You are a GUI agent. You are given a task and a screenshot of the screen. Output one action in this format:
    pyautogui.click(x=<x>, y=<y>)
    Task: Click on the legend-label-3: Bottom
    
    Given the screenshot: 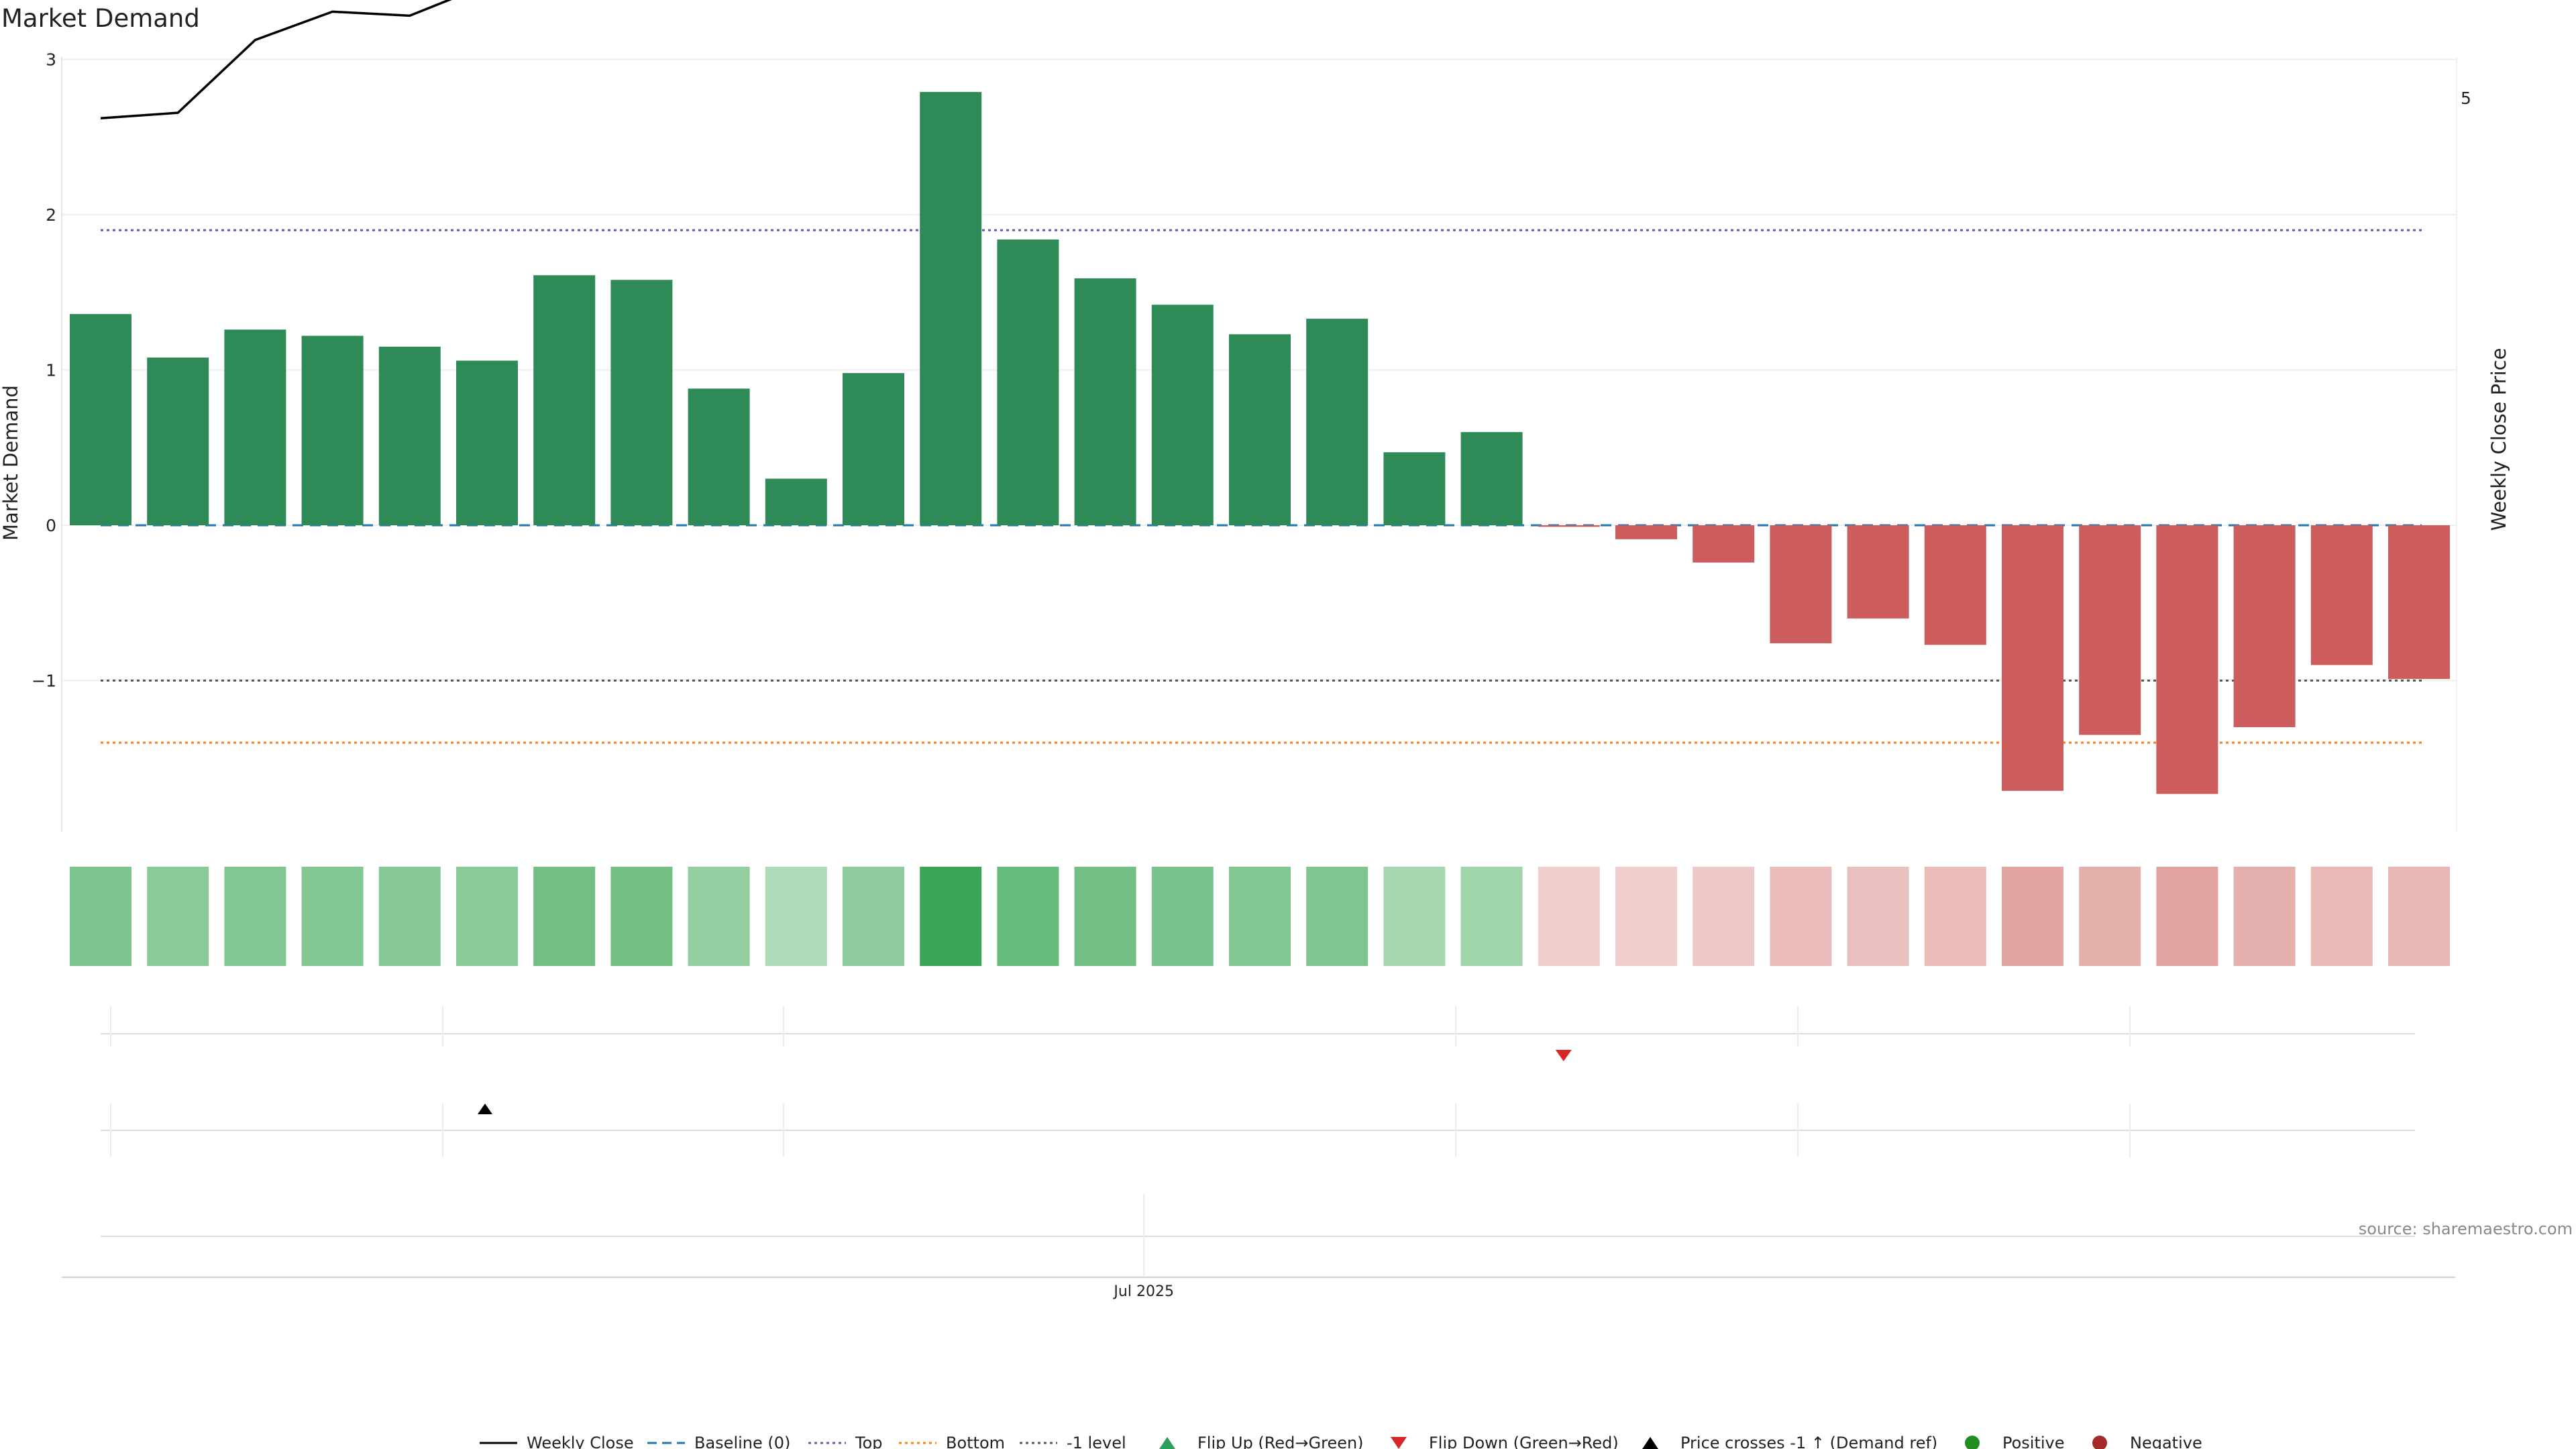 What is the action you would take?
    pyautogui.click(x=975, y=1441)
    